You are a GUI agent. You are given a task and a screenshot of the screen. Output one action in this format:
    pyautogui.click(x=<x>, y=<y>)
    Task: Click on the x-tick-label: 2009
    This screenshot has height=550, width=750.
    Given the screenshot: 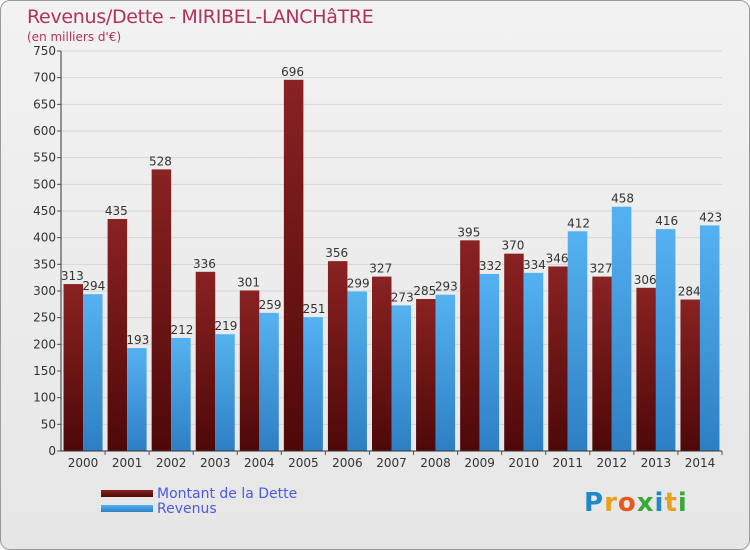 What is the action you would take?
    pyautogui.click(x=479, y=463)
    